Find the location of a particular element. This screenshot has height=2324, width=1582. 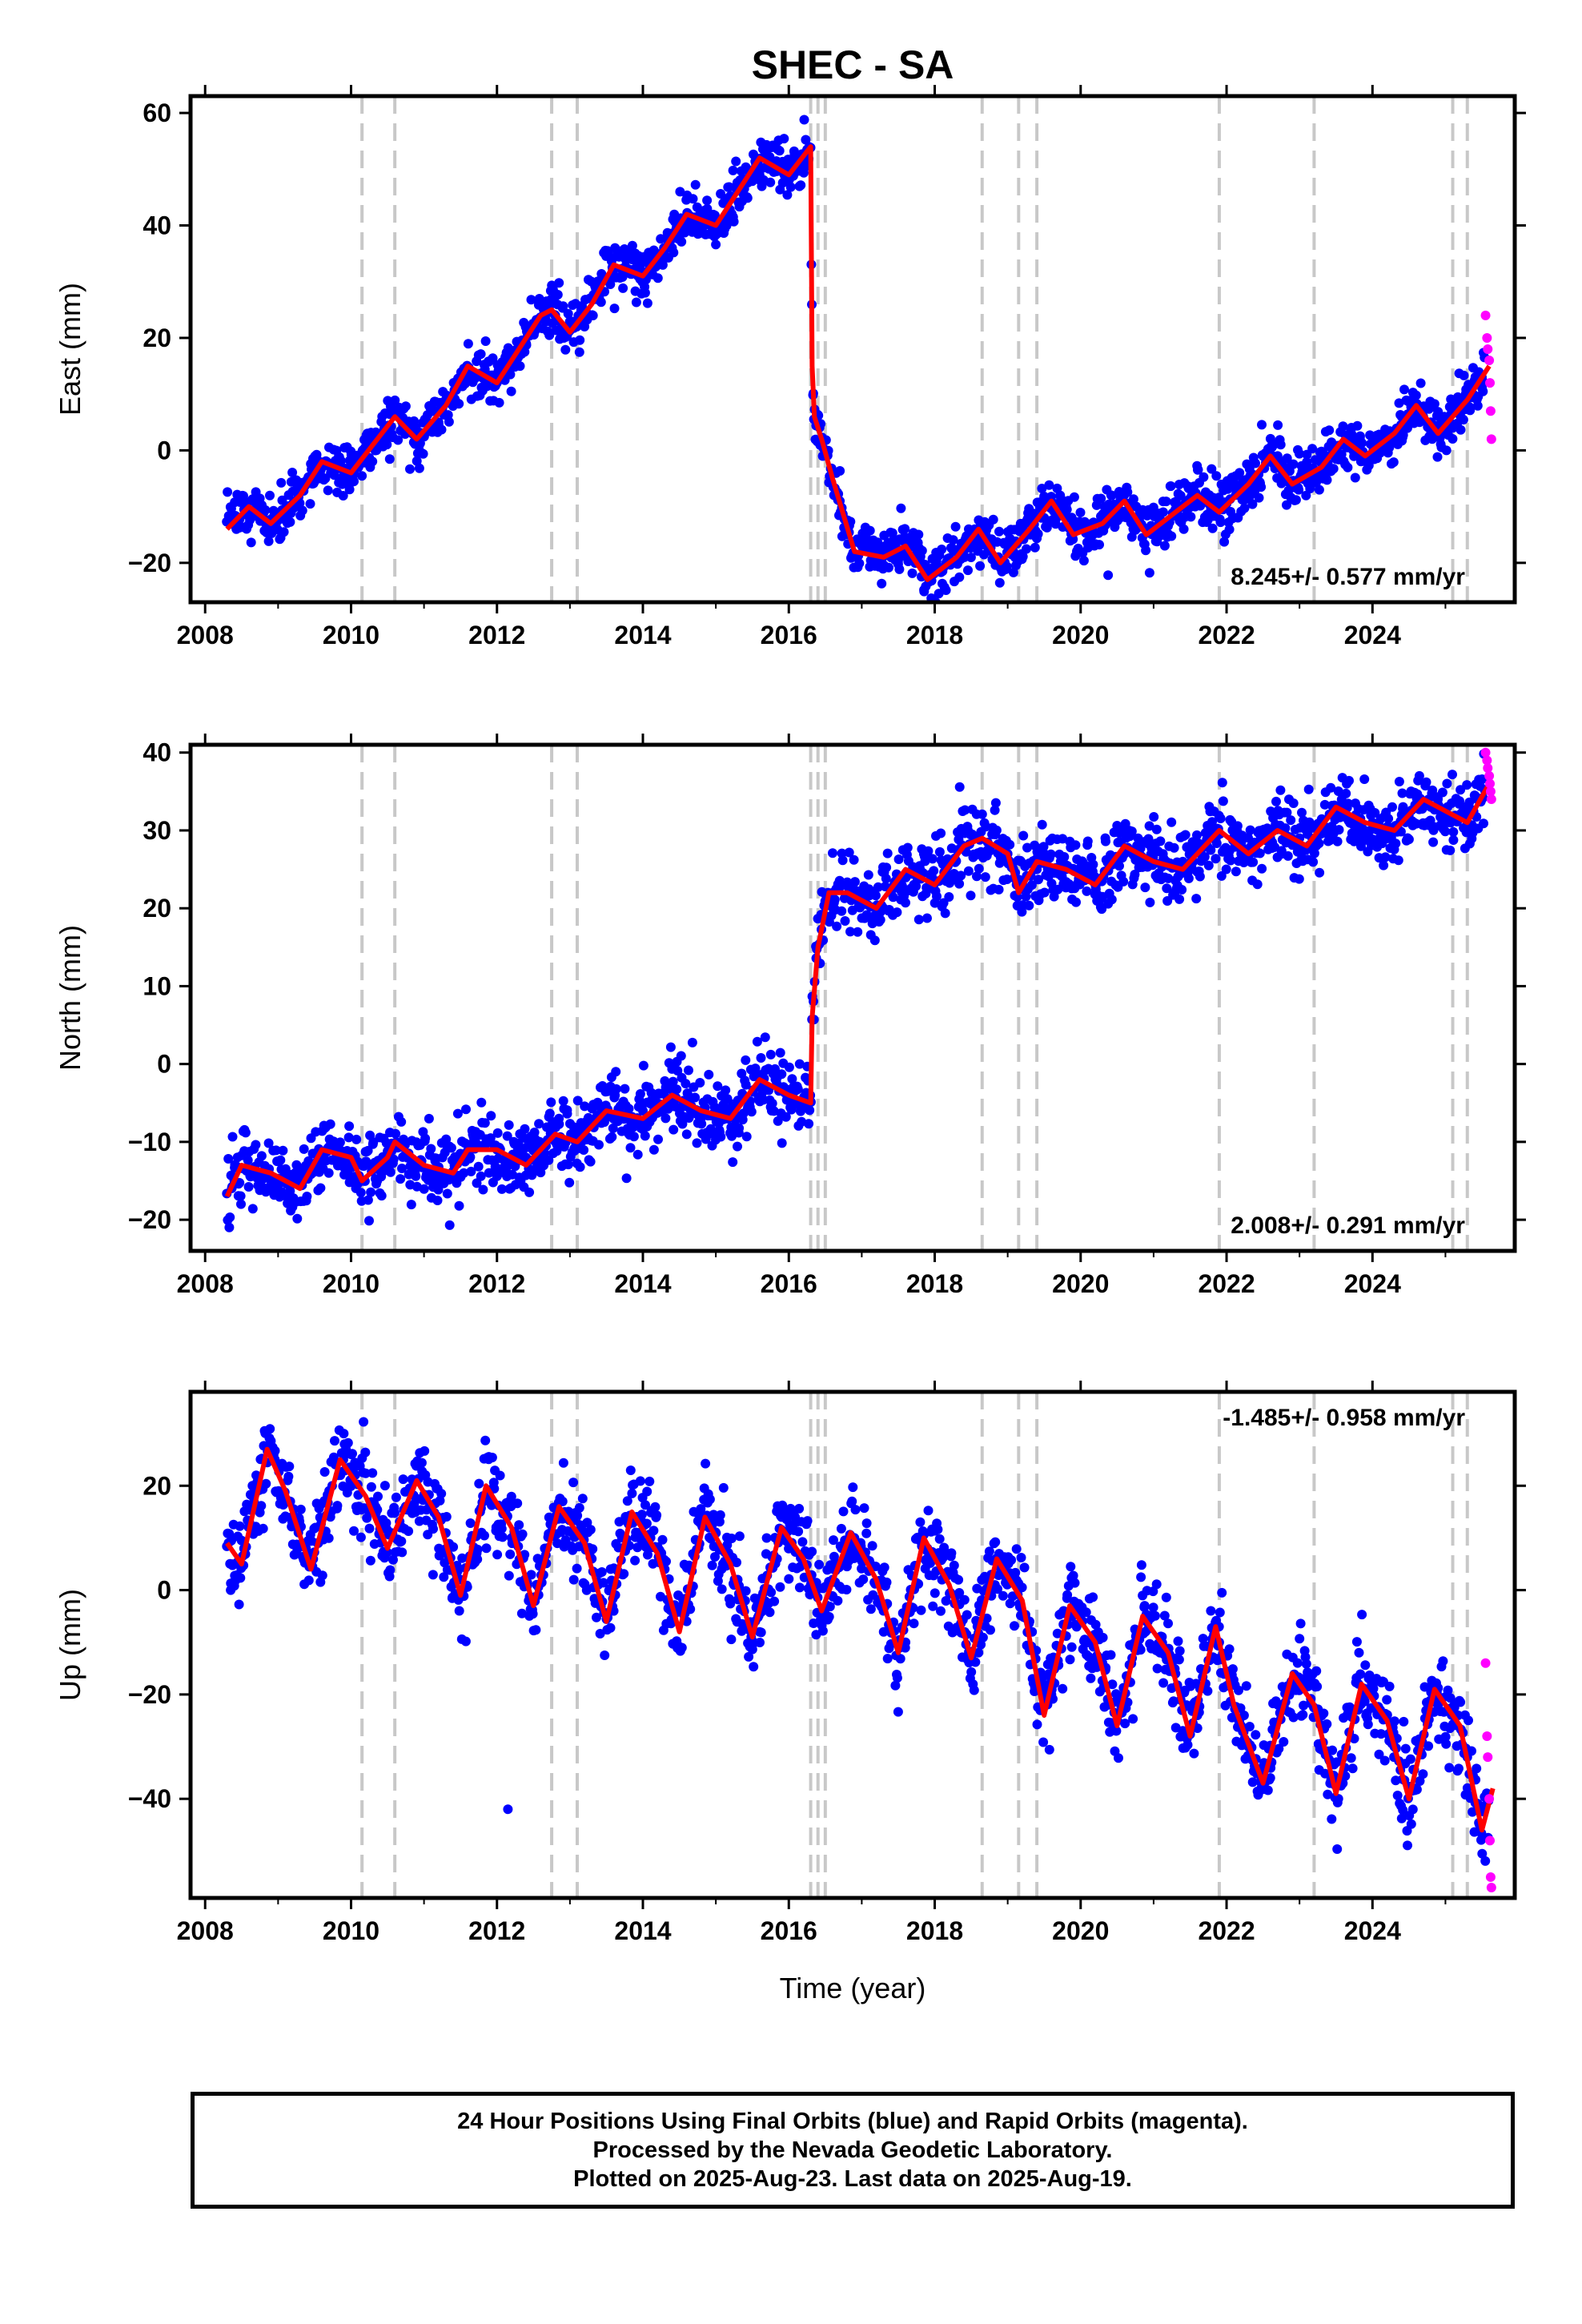

x-tick-label-3: 2014 is located at coordinates (643, 635).